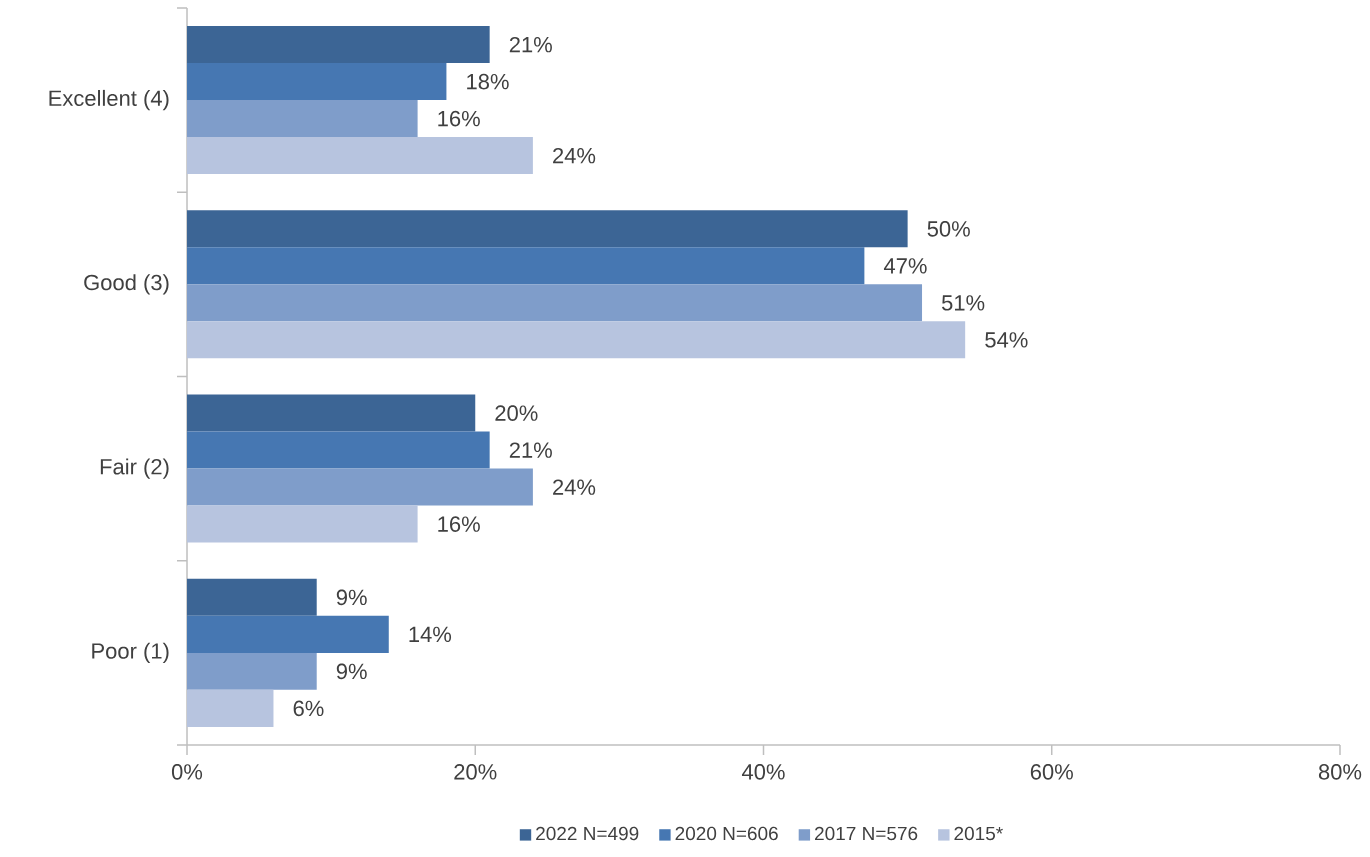 This screenshot has width=1370, height=857. Describe the element at coordinates (109, 100) in the screenshot. I see `y-tick-label: Excellent (4)` at that location.